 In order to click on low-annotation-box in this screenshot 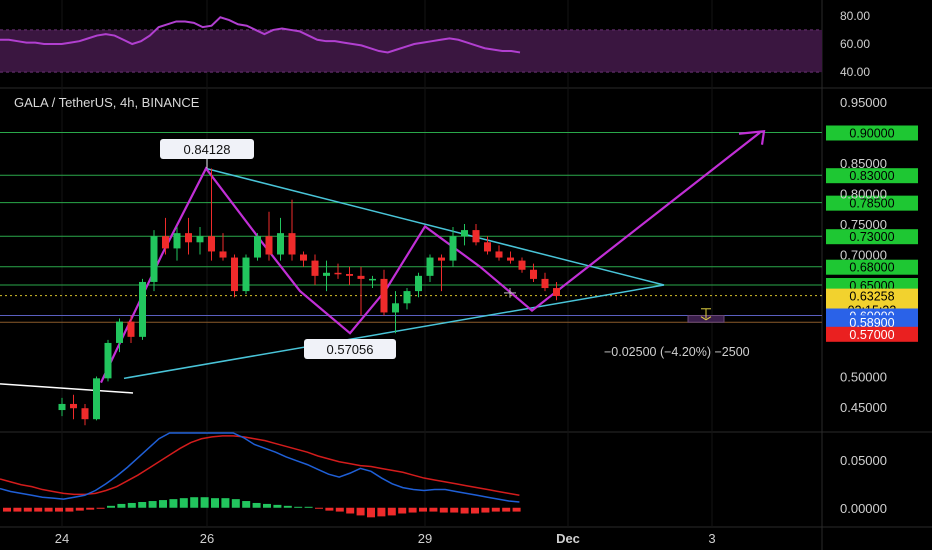, I will do `click(350, 349)`.